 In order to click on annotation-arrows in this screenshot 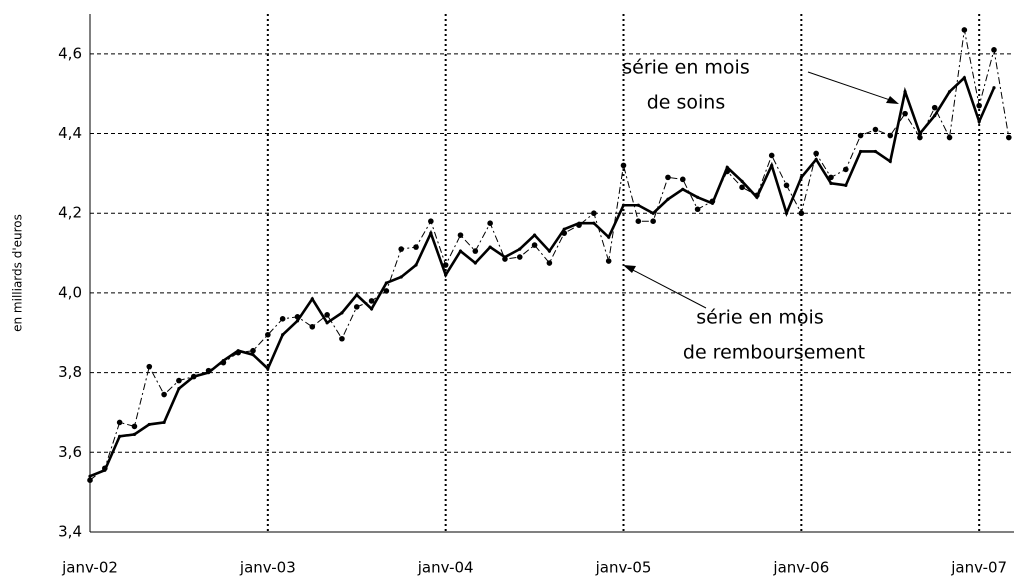, I will do `click(761, 190)`.